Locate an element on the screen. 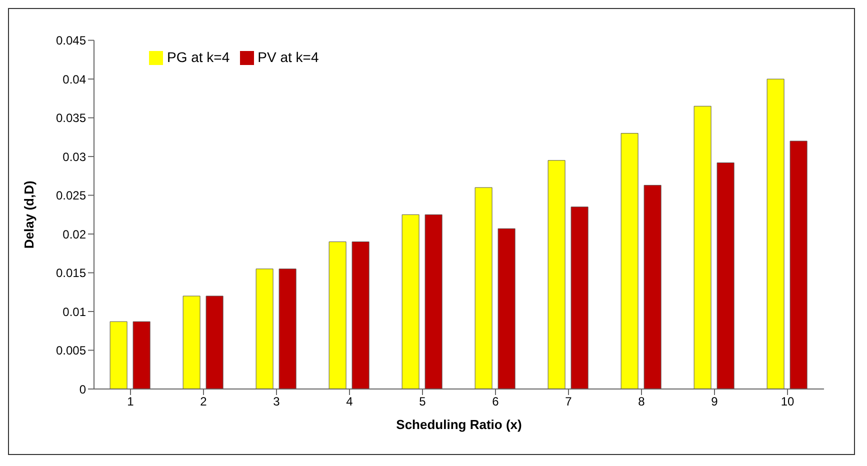 The width and height of the screenshot is (867, 466). y-tick-label: 0.005 is located at coordinates (71, 351).